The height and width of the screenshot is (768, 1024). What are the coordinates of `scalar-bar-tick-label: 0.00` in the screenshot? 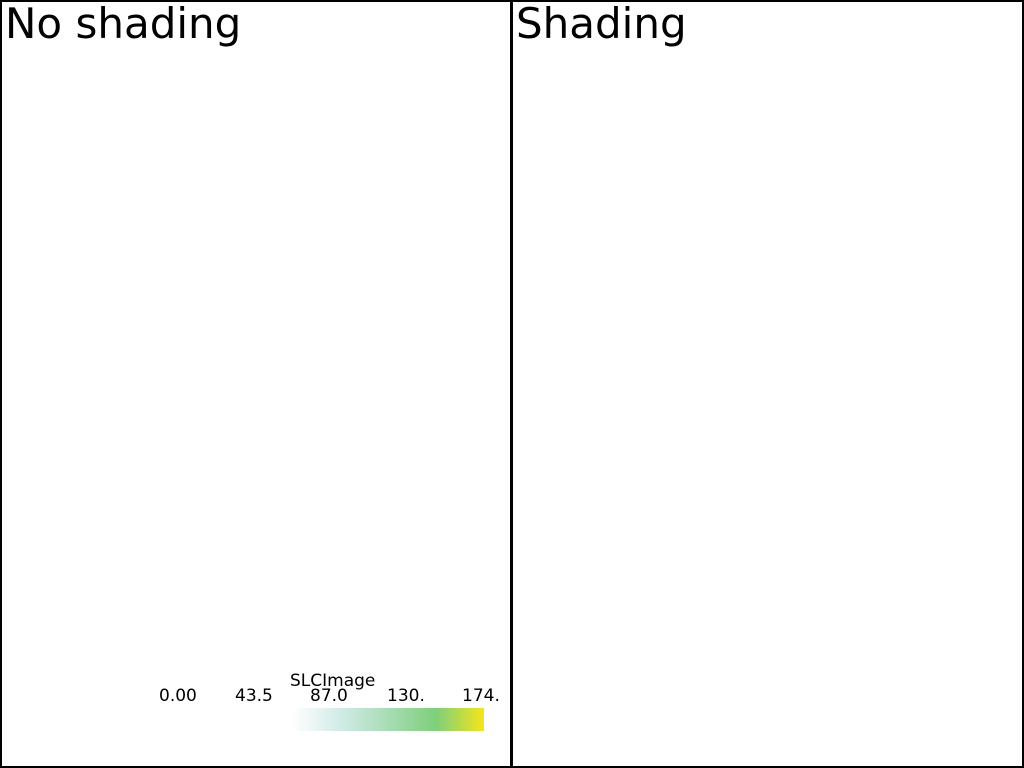 It's located at (178, 696).